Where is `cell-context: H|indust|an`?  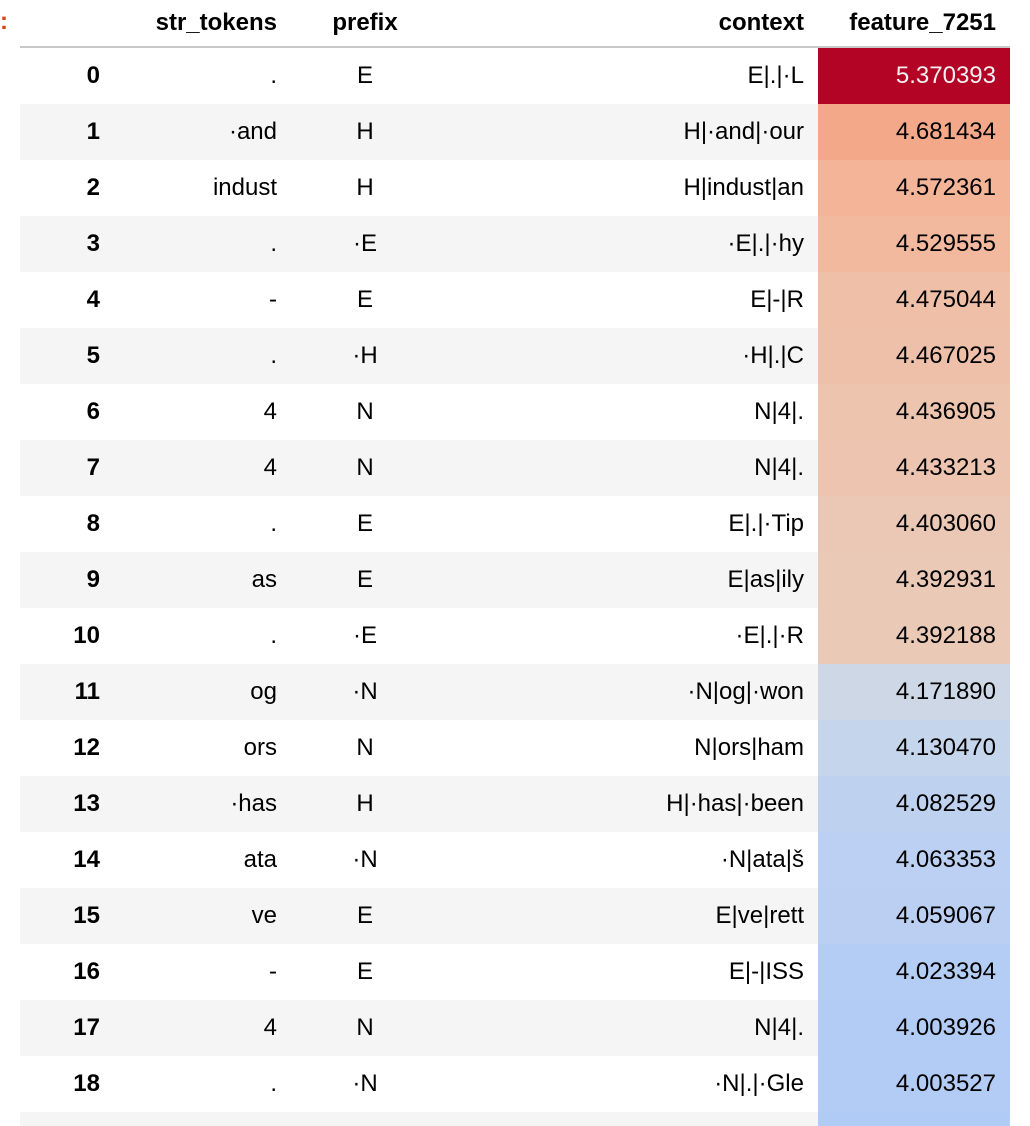 cell-context: H|indust|an is located at coordinates (743, 187).